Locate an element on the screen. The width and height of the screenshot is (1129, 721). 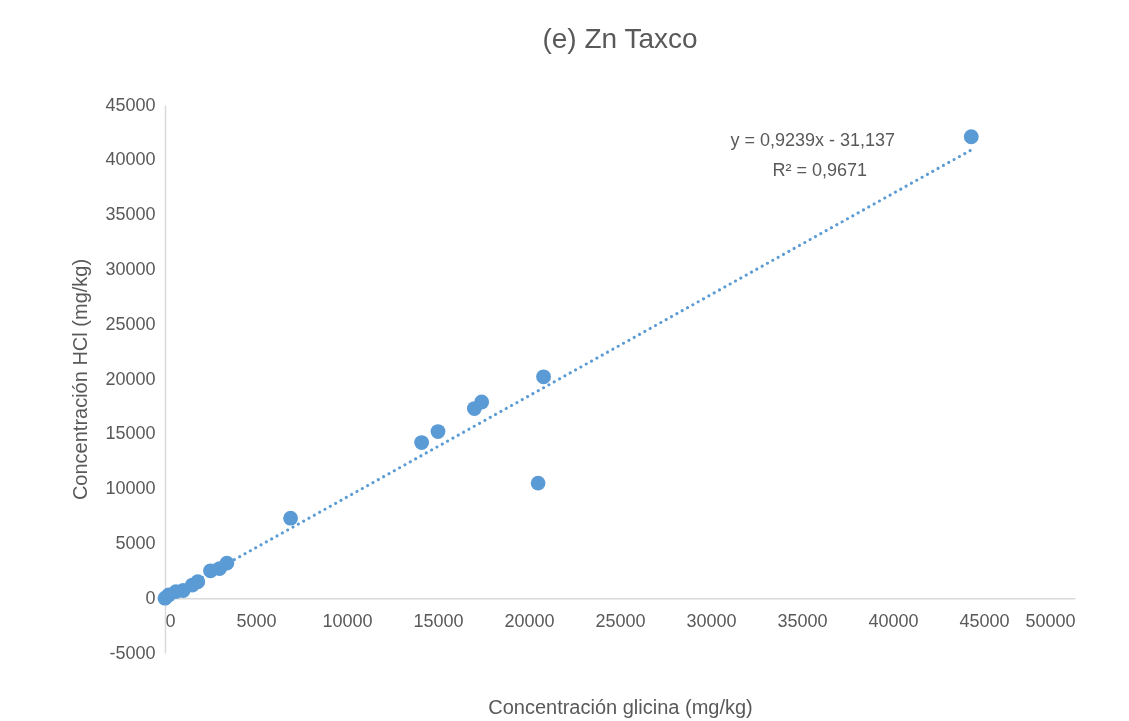
x-tick-label: 15000 is located at coordinates (438, 620).